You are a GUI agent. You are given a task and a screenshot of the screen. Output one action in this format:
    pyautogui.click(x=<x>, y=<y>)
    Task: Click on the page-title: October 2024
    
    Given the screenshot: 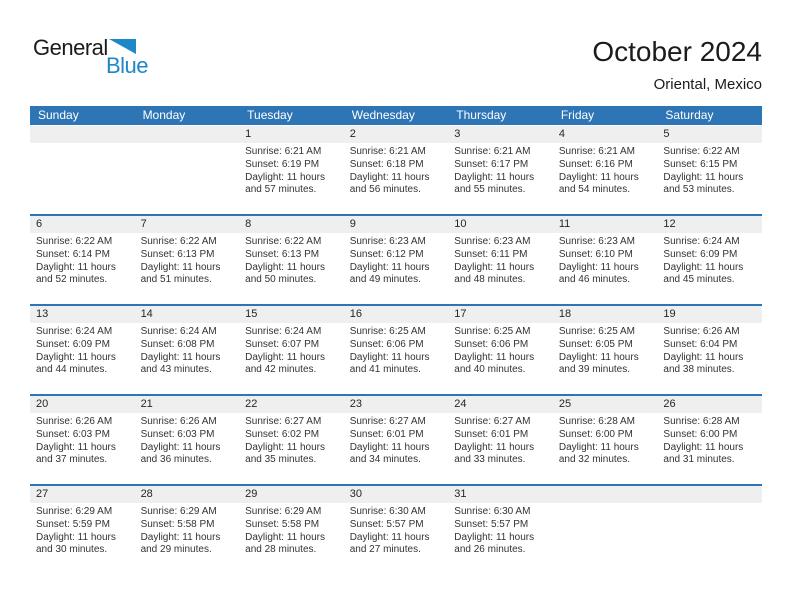 What is the action you would take?
    pyautogui.click(x=677, y=51)
    